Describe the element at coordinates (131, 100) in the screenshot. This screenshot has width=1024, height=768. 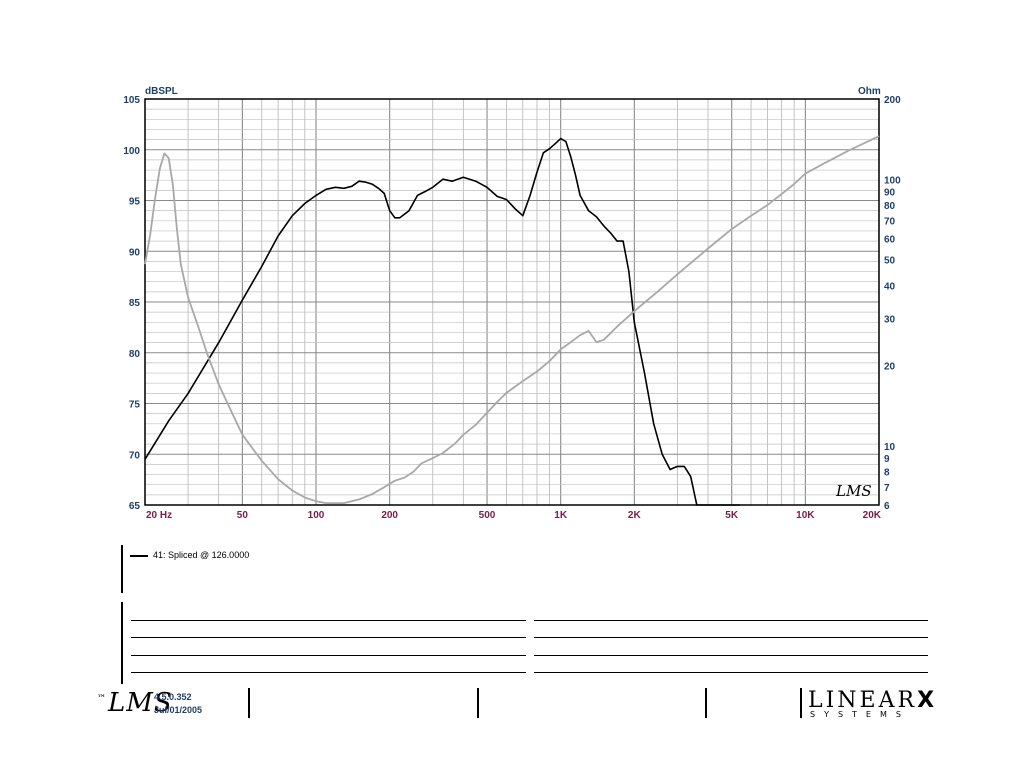
I see `left-axis-tick-label: 105` at that location.